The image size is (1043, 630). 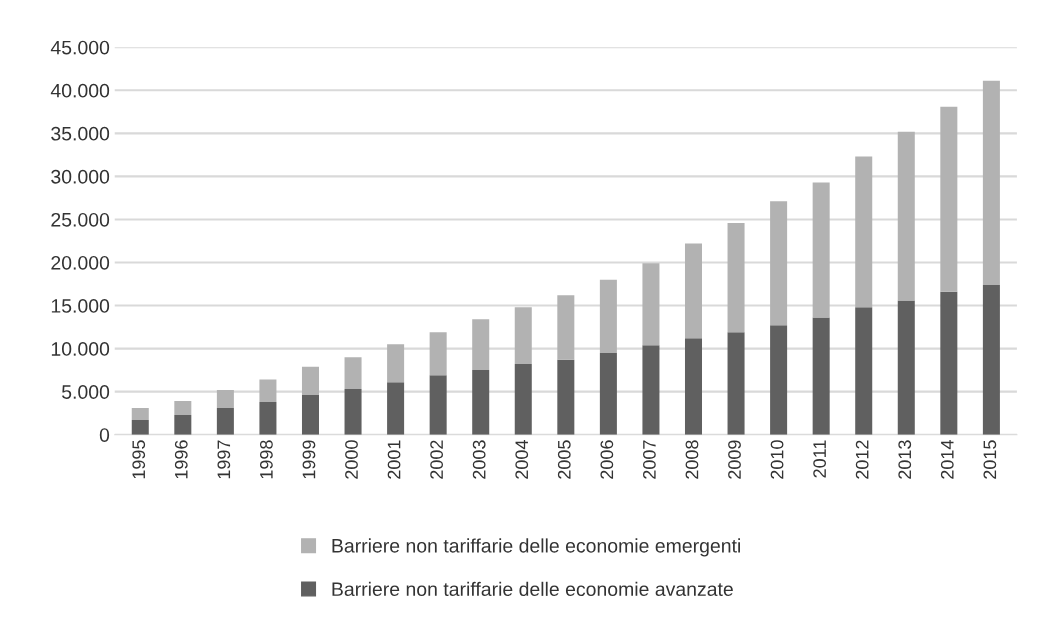 What do you see at coordinates (734, 459) in the screenshot?
I see `x-tick-label: 2009` at bounding box center [734, 459].